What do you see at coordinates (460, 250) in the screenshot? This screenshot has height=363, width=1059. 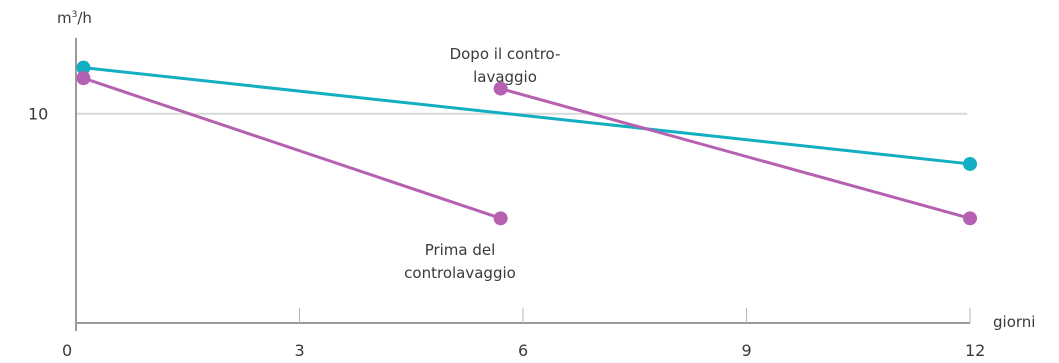 I see `annotation-before-line: Prima del` at bounding box center [460, 250].